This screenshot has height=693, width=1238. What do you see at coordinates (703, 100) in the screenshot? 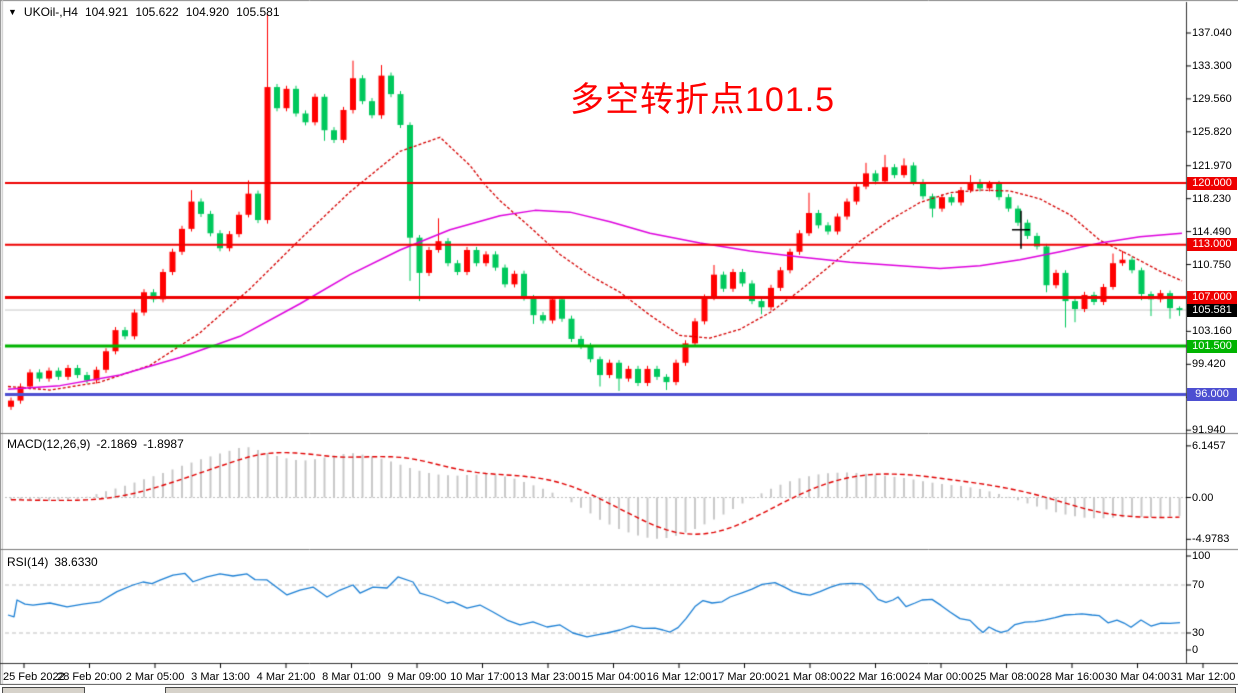
I see `annotation-text: 多空转折点101.5` at bounding box center [703, 100].